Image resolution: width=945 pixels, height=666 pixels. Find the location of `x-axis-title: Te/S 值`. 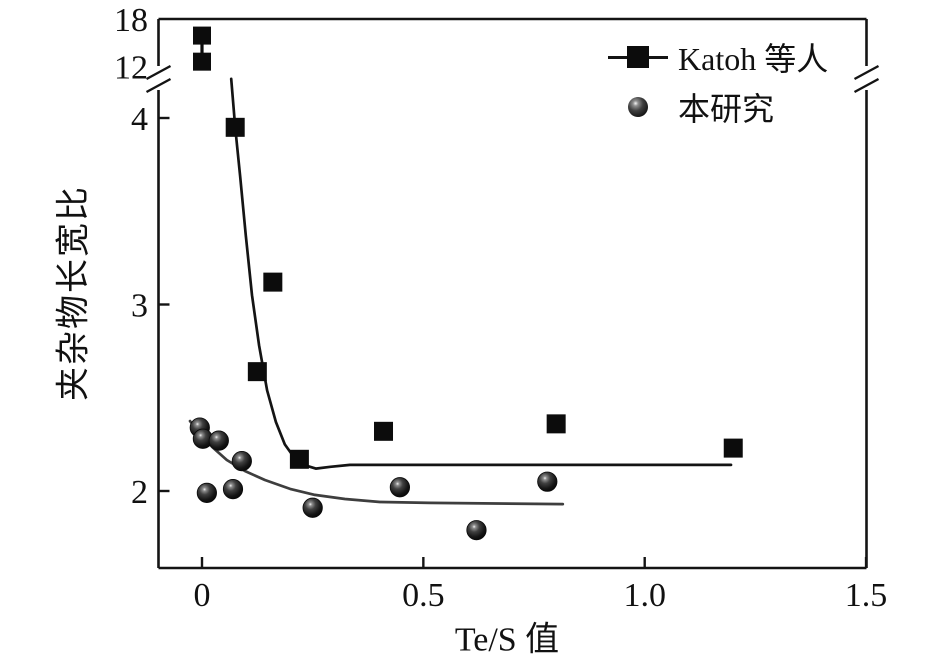

x-axis-title: Te/S 值 is located at coordinates (507, 640).